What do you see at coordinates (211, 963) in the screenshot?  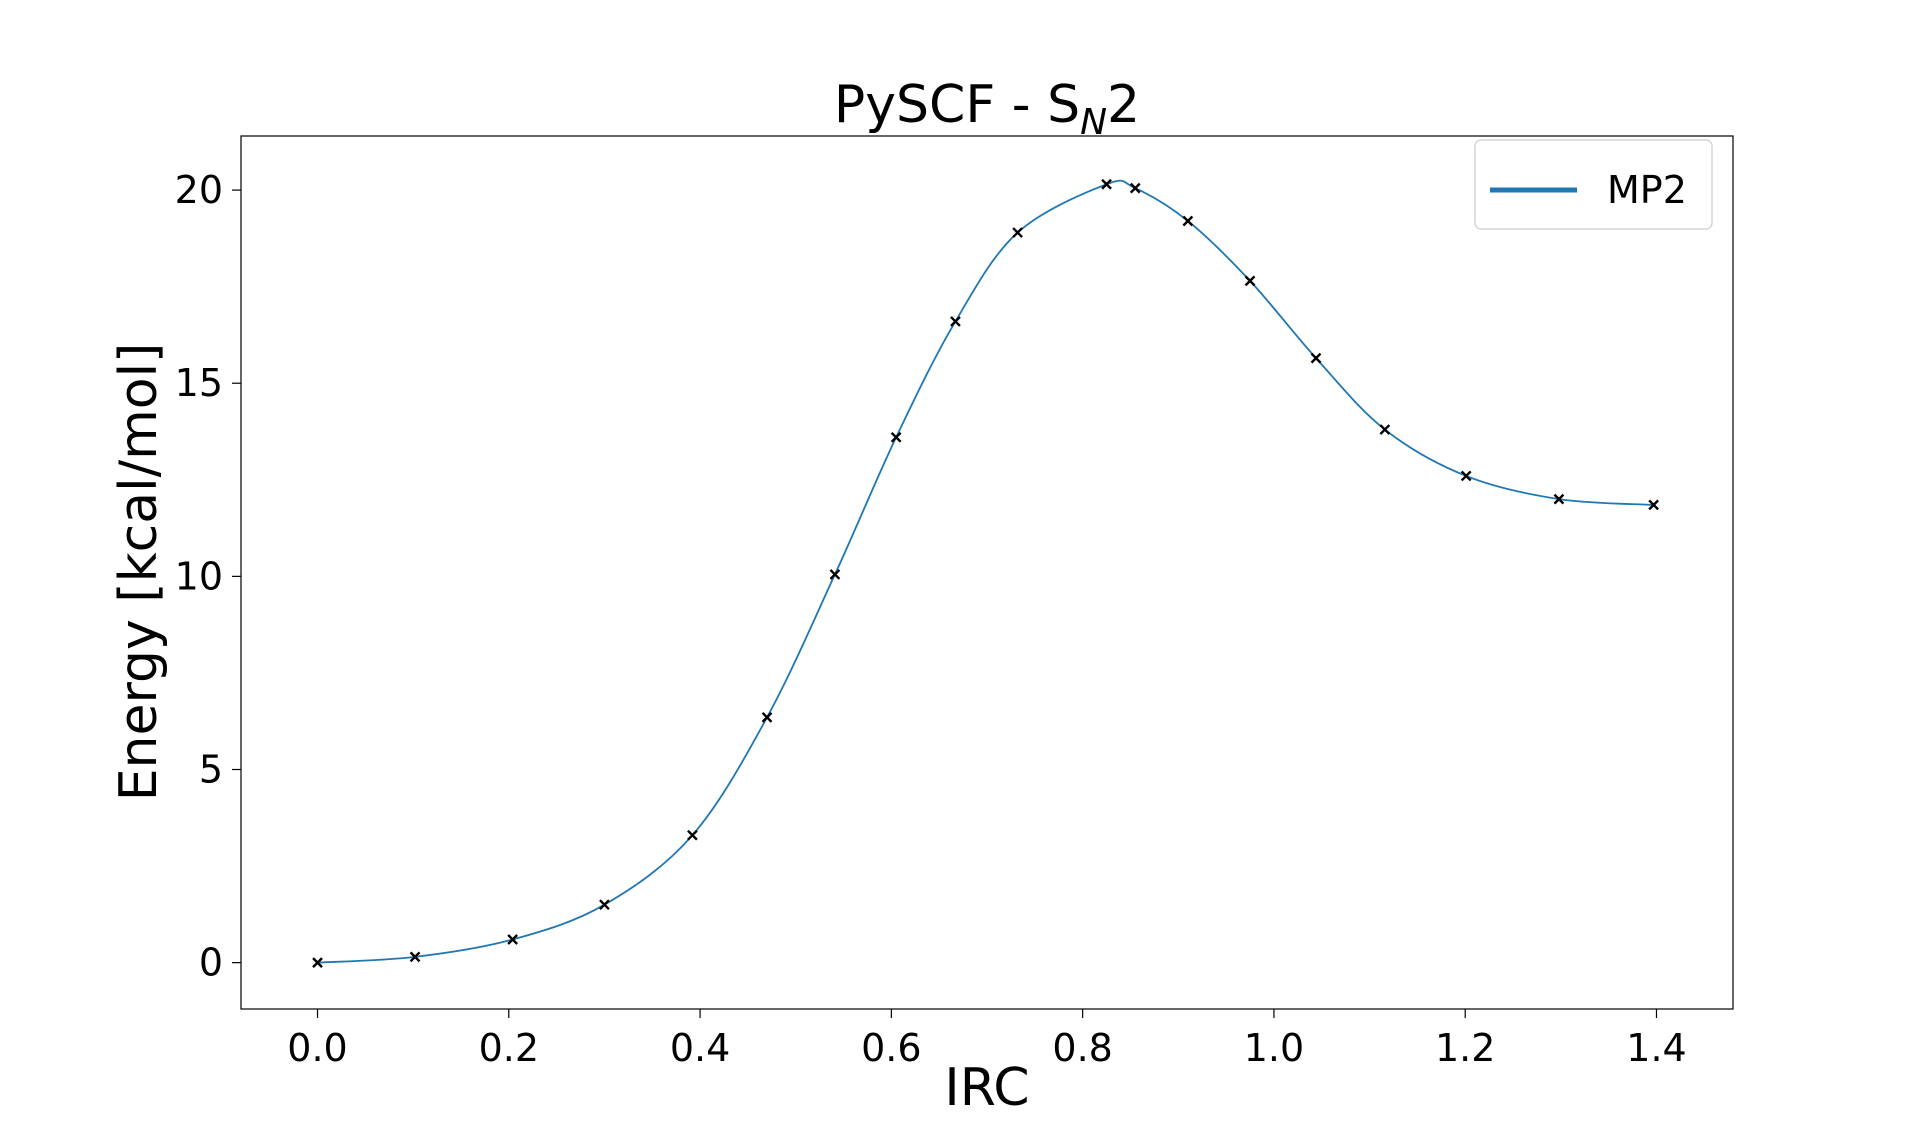 I see `y-tick-label: 0` at bounding box center [211, 963].